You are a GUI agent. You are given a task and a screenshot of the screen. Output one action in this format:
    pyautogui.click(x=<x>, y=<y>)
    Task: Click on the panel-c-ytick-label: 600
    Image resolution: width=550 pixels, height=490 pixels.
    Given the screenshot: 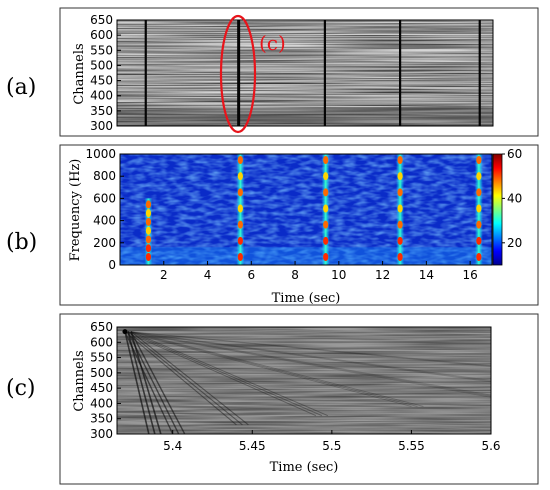 What is the action you would take?
    pyautogui.click(x=101, y=342)
    